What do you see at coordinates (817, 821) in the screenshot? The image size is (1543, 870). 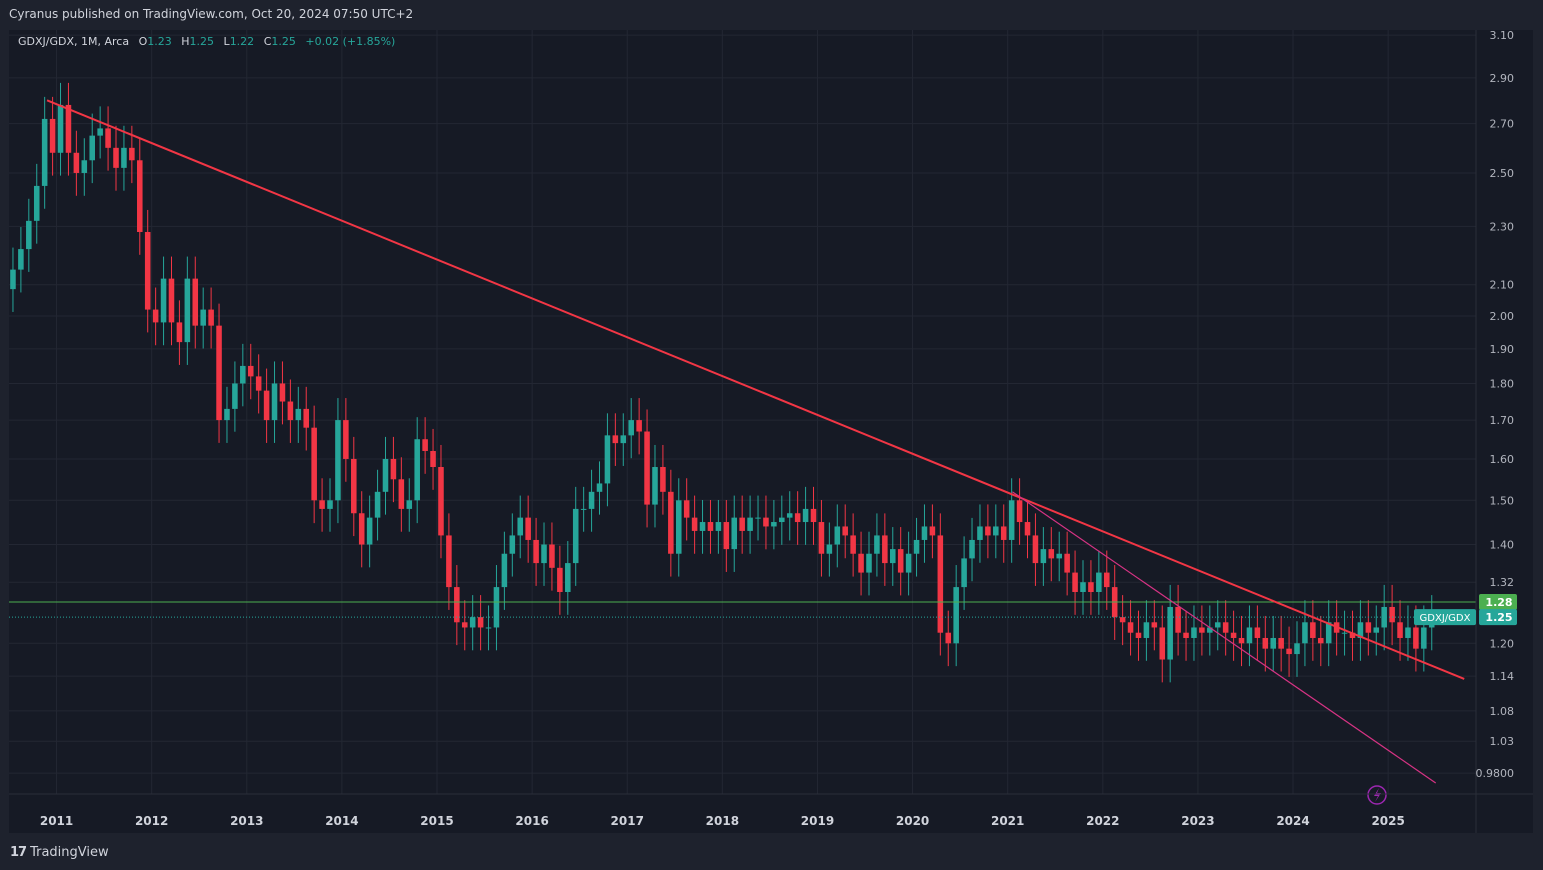 I see `x-tick-label: 2019` at bounding box center [817, 821].